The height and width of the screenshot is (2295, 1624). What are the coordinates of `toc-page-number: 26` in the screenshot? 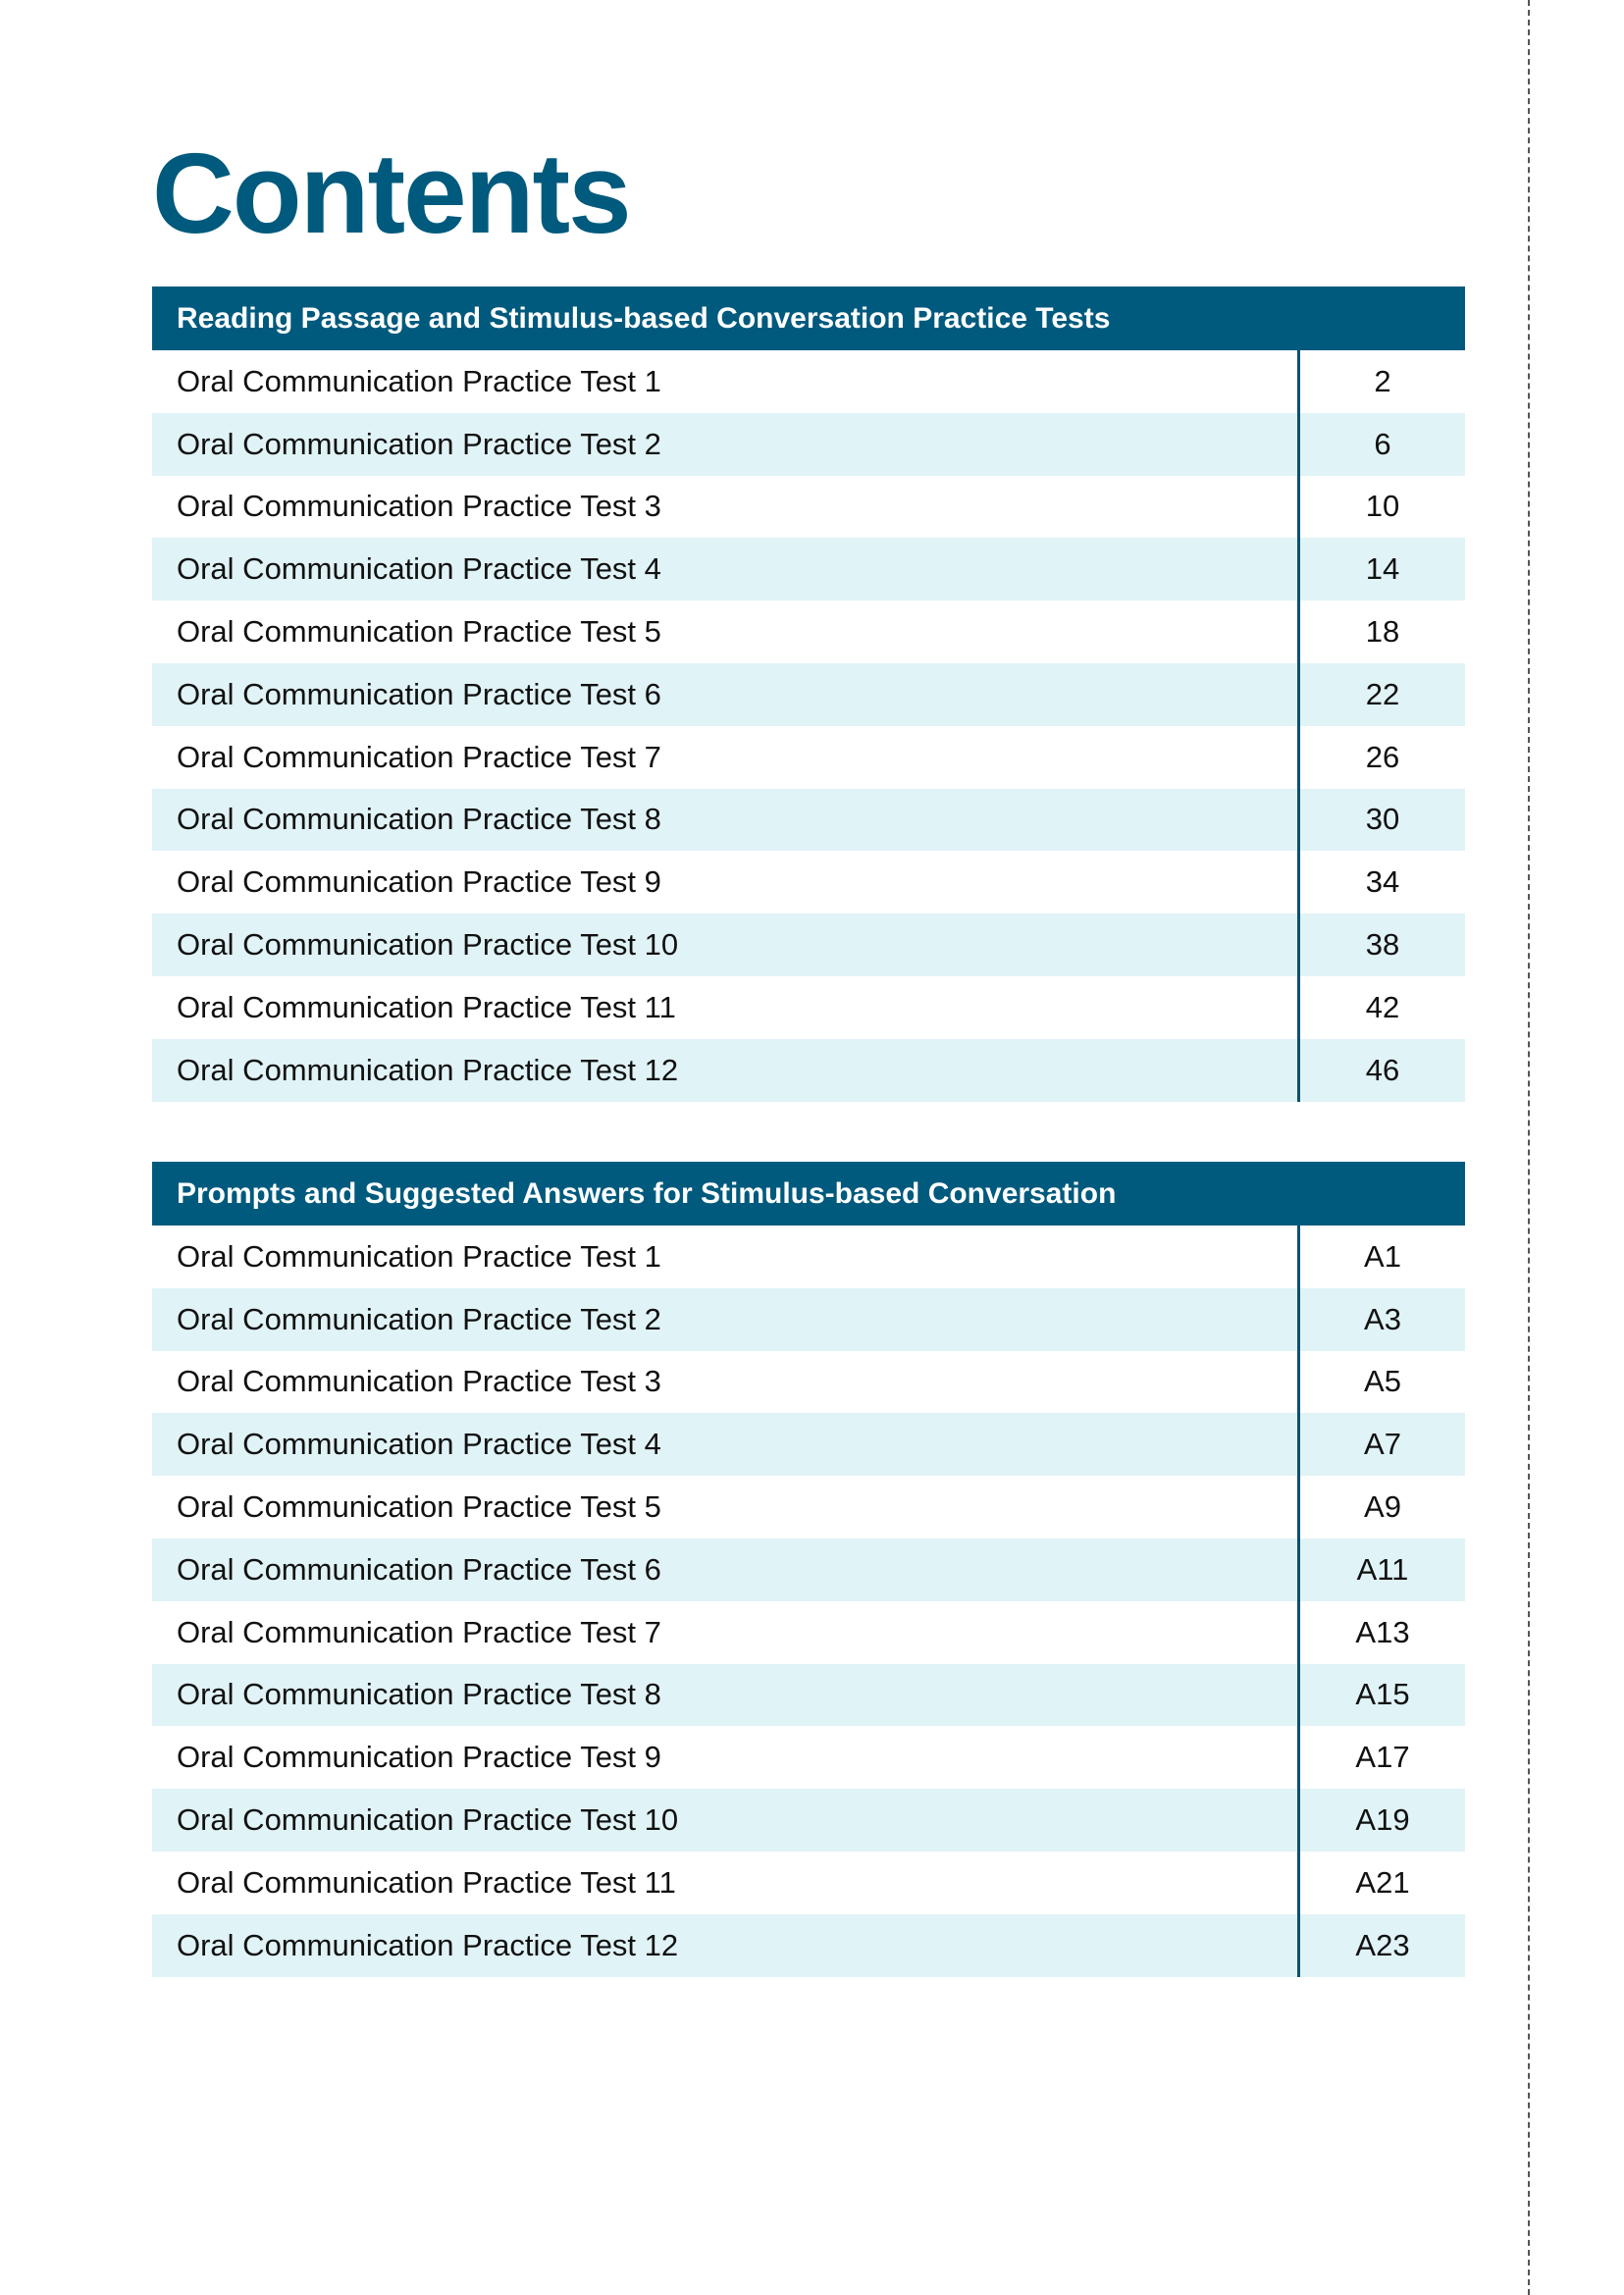 It's located at (1381, 757).